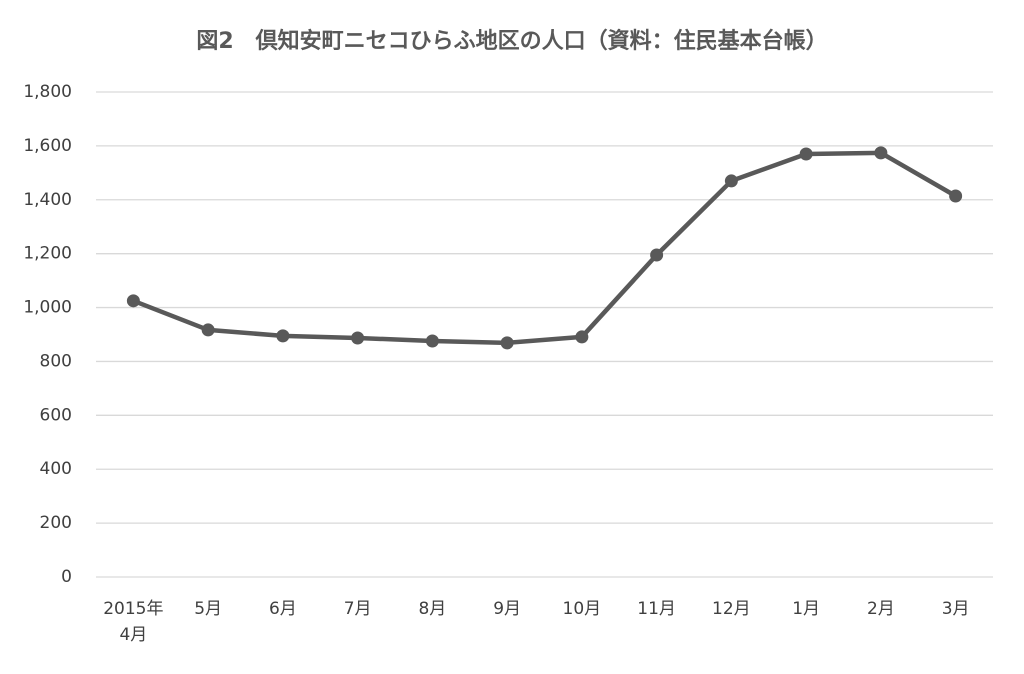  I want to click on x-tick-label: 11月, so click(656, 609).